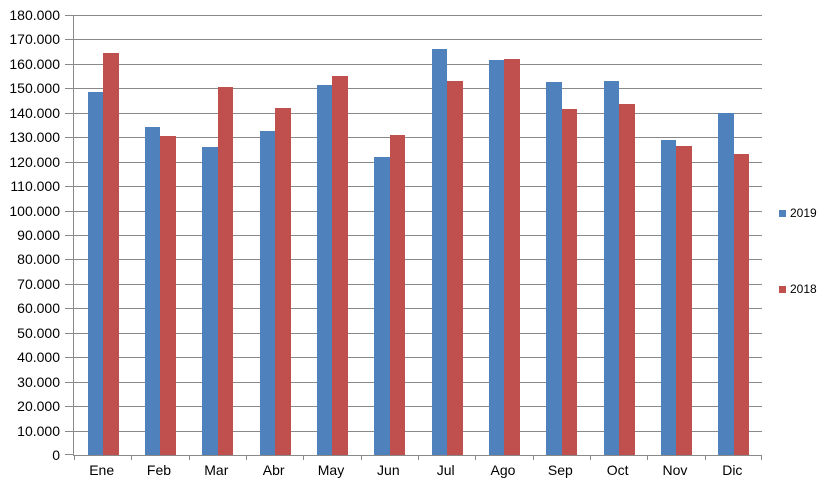 This screenshot has width=831, height=485. Describe the element at coordinates (503, 470) in the screenshot. I see `x-axis-label: Ago` at that location.